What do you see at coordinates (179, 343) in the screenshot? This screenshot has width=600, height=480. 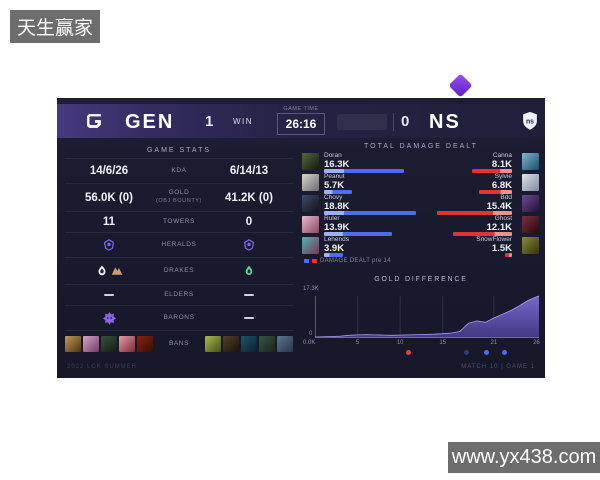 I see `stat-row-bans: BANS` at bounding box center [179, 343].